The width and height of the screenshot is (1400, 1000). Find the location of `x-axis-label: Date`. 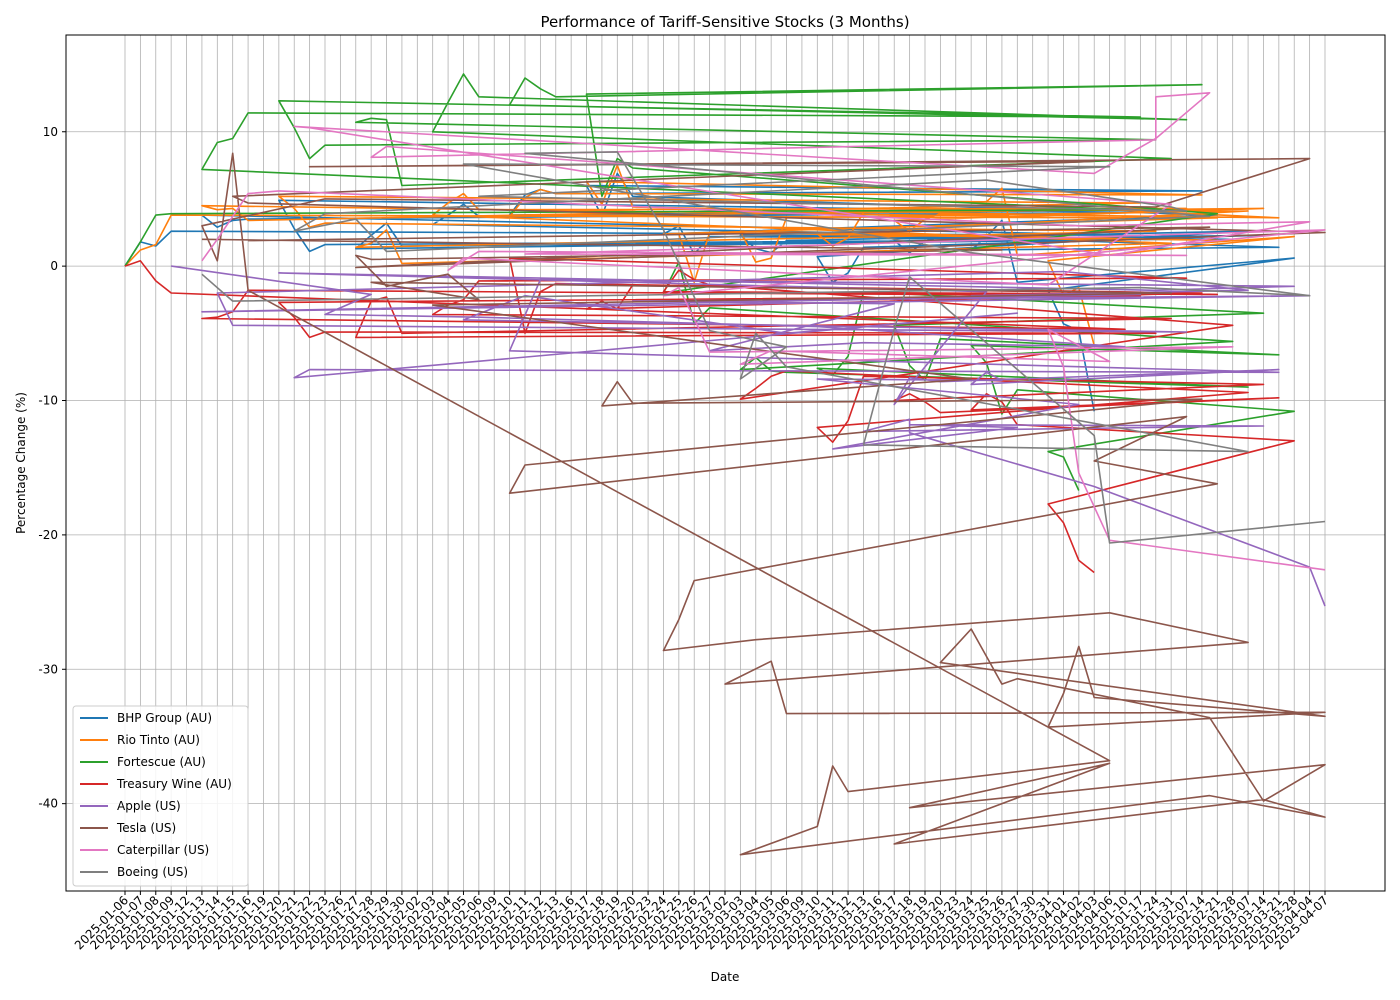

x-axis-label: Date is located at coordinates (725, 977).